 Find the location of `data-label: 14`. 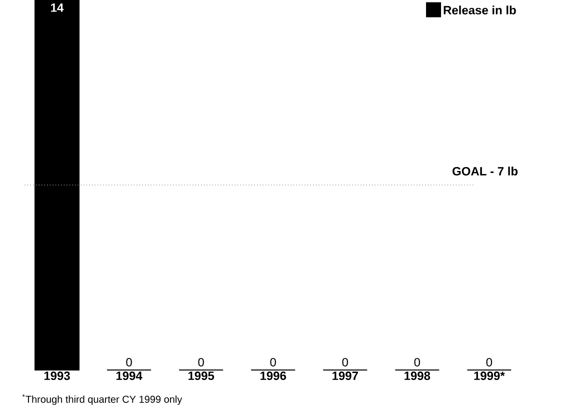

data-label: 14 is located at coordinates (57, 8).